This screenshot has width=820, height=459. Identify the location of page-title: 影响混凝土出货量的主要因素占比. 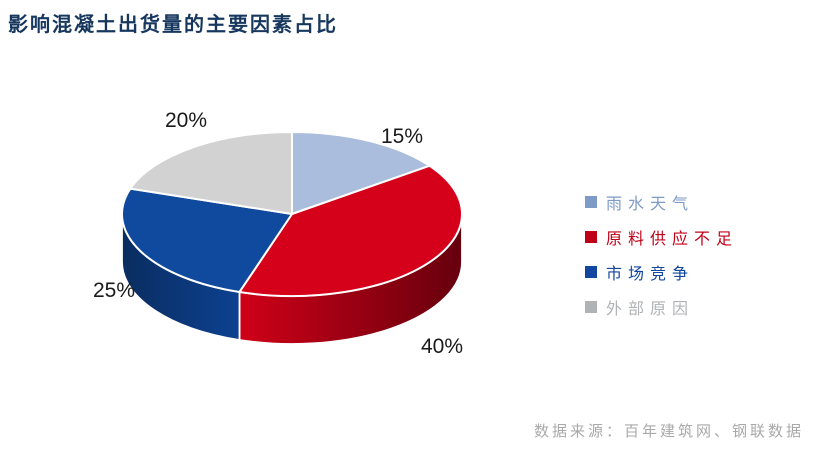
(173, 25).